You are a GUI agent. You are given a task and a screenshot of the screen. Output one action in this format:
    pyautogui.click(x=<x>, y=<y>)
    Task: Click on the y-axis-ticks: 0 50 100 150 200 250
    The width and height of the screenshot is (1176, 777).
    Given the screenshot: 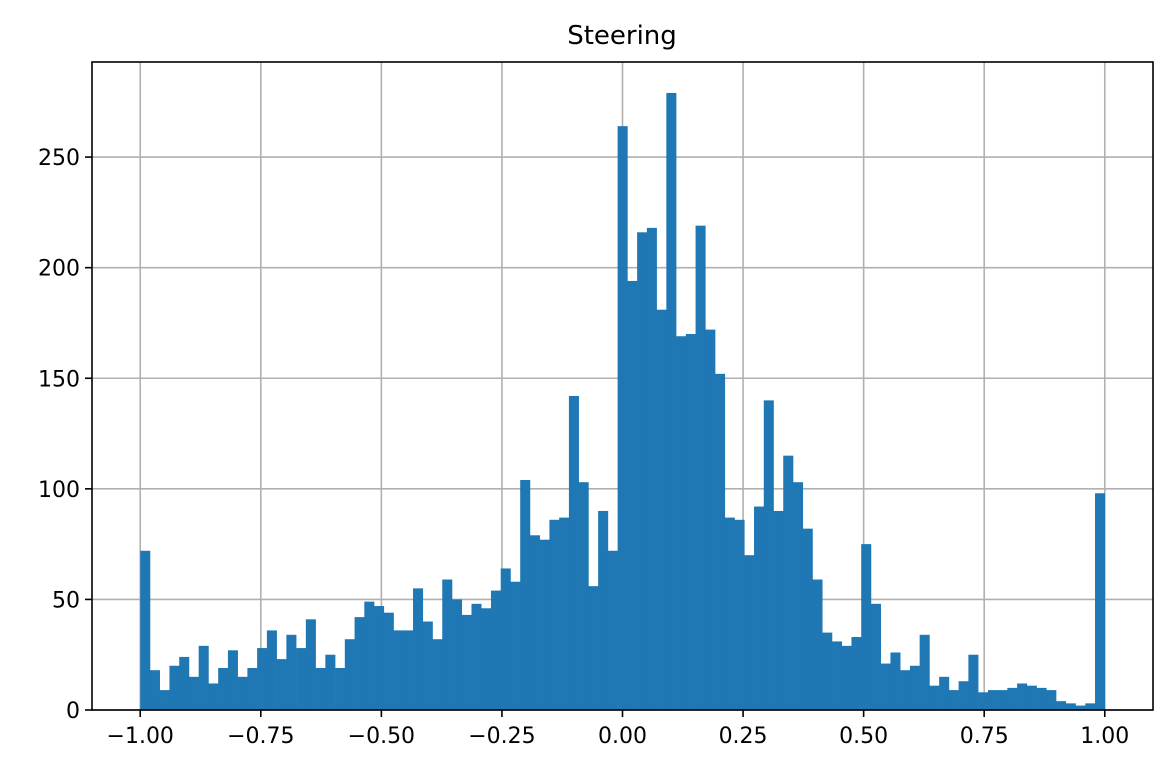 What is the action you would take?
    pyautogui.click(x=65, y=435)
    